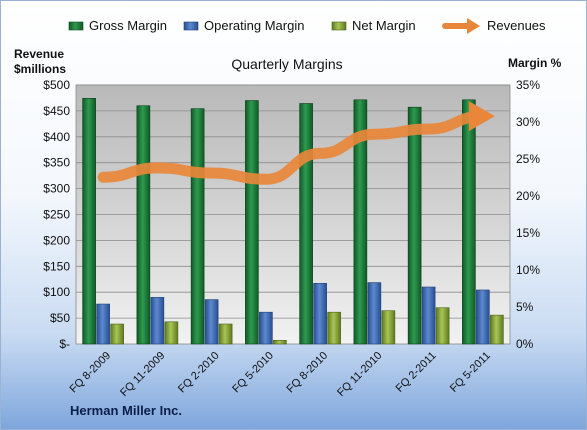 Image resolution: width=587 pixels, height=430 pixels. Describe the element at coordinates (481, 116) in the screenshot. I see `revenues-arrowhead` at that location.